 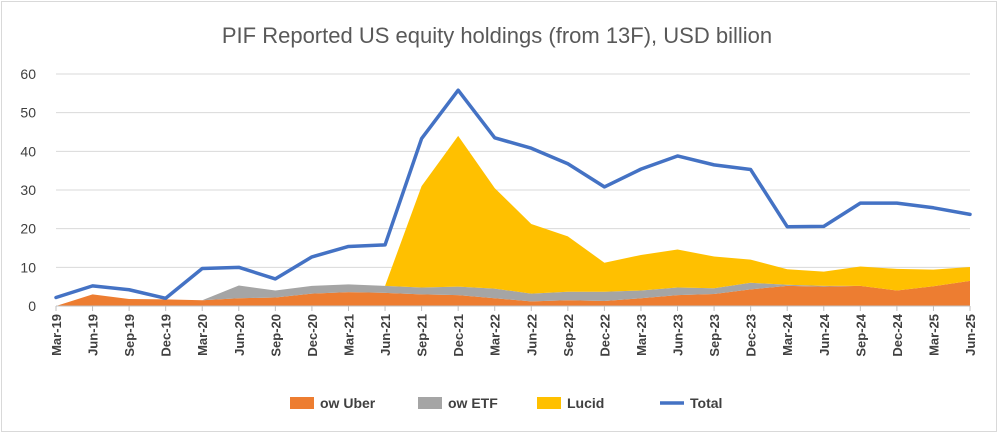 I want to click on x-tick-label: Mar-24, so click(x=787, y=334).